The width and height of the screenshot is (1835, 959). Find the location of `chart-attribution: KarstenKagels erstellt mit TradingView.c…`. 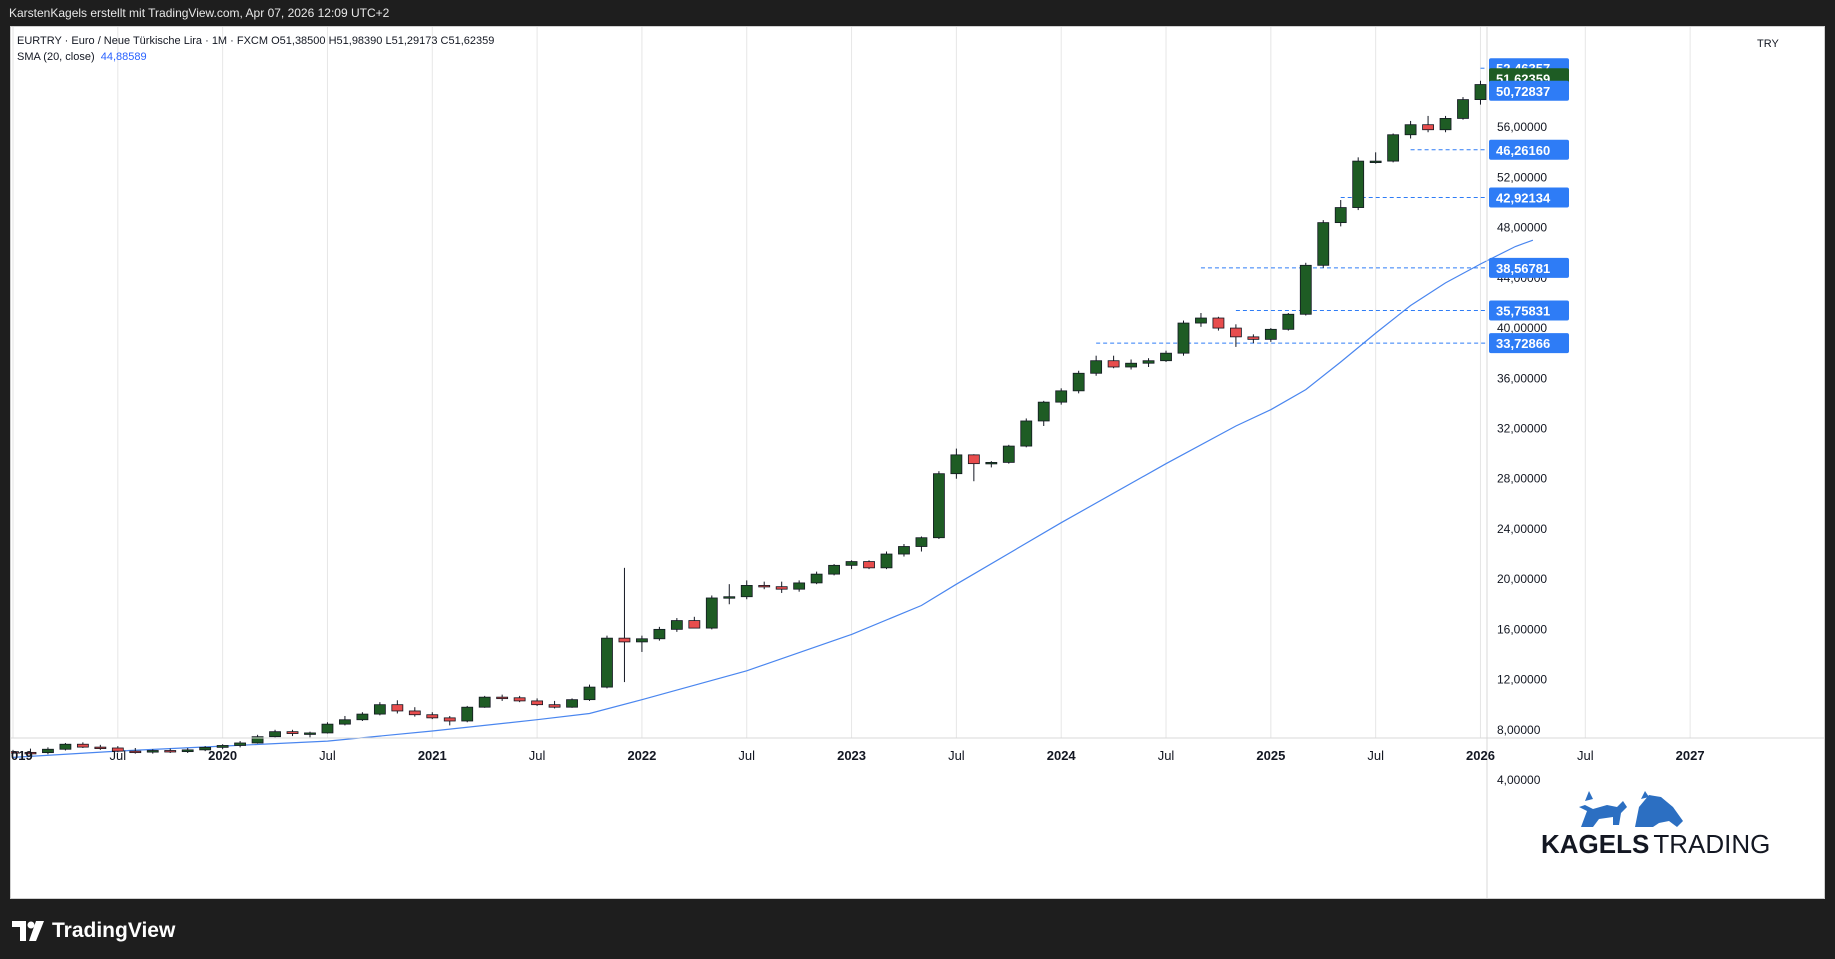

chart-attribution: KarstenKagels erstellt mit TradingView.c… is located at coordinates (199, 13).